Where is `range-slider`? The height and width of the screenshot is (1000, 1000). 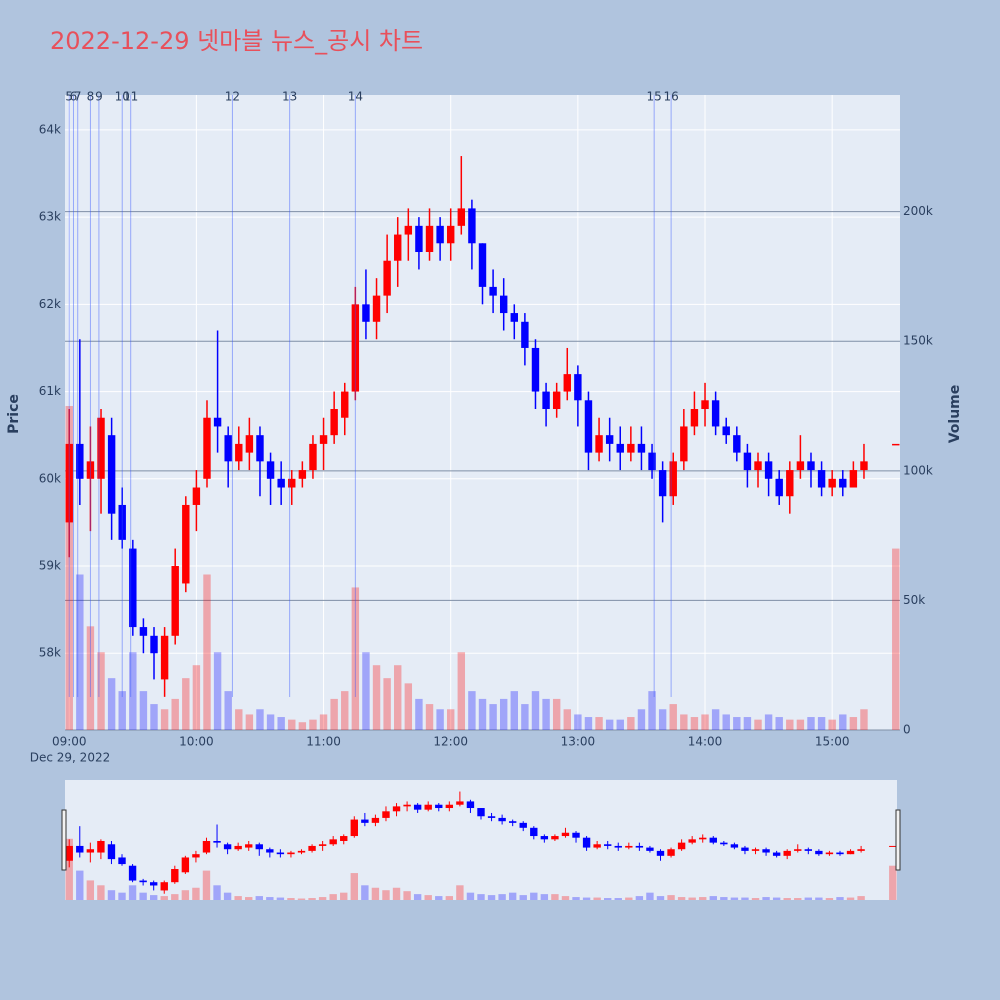
range-slider is located at coordinates (481, 840).